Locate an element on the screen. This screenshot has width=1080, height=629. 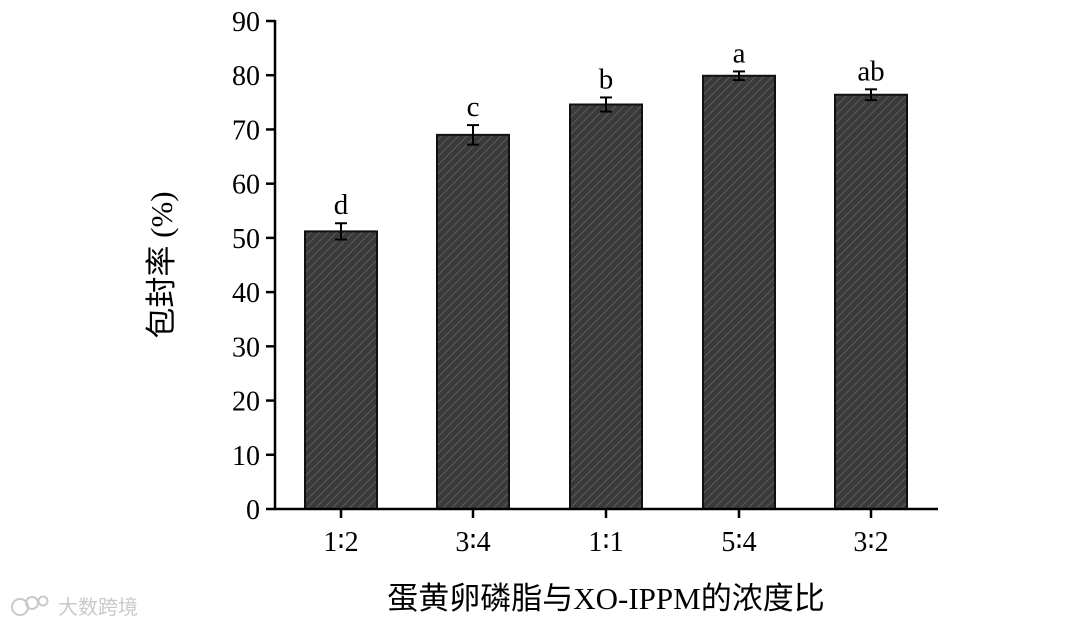
x-tick-label-2: 3∶4 is located at coordinates (472, 542).